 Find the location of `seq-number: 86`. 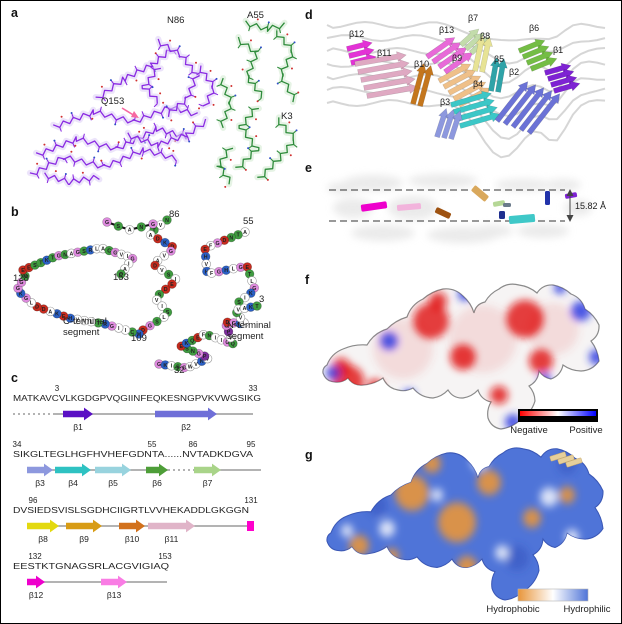

seq-number: 86 is located at coordinates (193, 444).